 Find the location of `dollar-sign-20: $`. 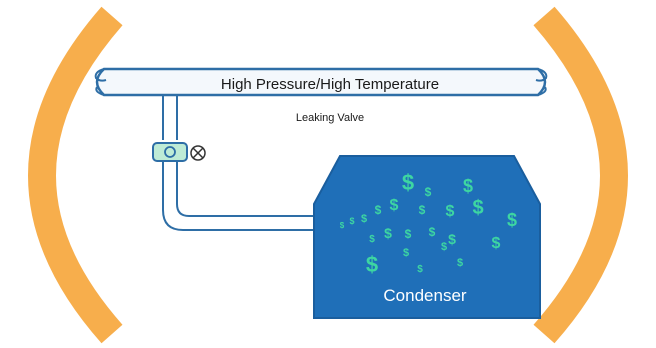

dollar-sign-20: $ is located at coordinates (444, 247).